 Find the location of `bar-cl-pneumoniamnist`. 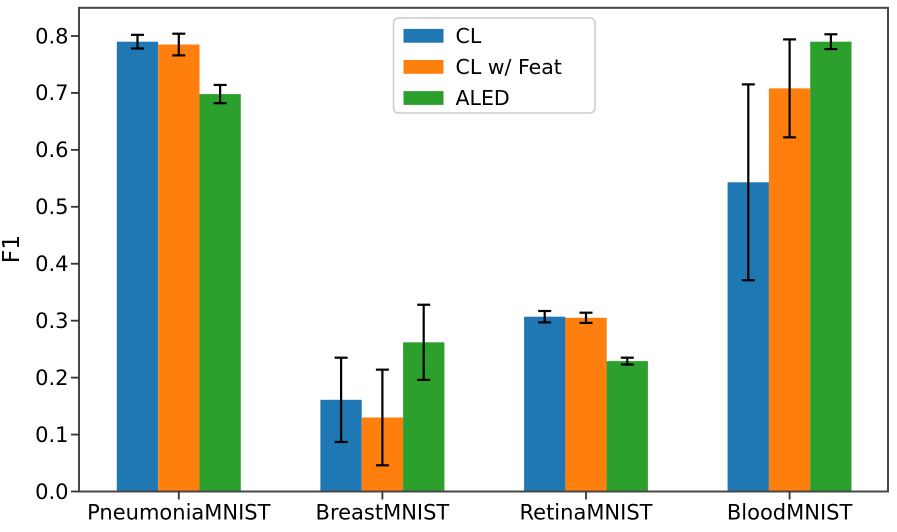

bar-cl-pneumoniamnist is located at coordinates (137, 266).